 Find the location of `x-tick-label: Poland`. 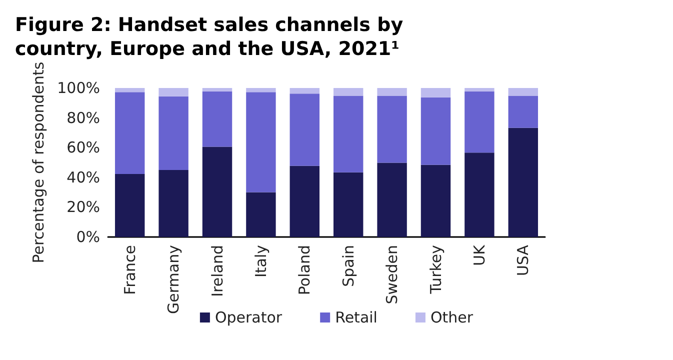

x-tick-label: Poland is located at coordinates (305, 270).